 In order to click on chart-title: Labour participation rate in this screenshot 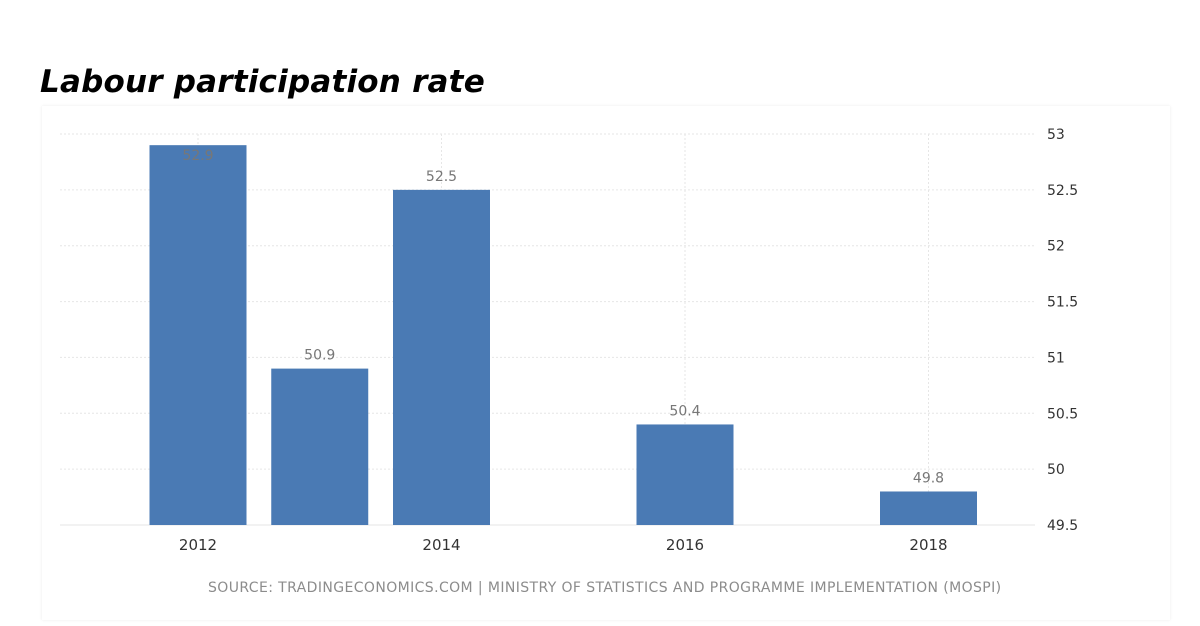, I will do `click(262, 82)`.